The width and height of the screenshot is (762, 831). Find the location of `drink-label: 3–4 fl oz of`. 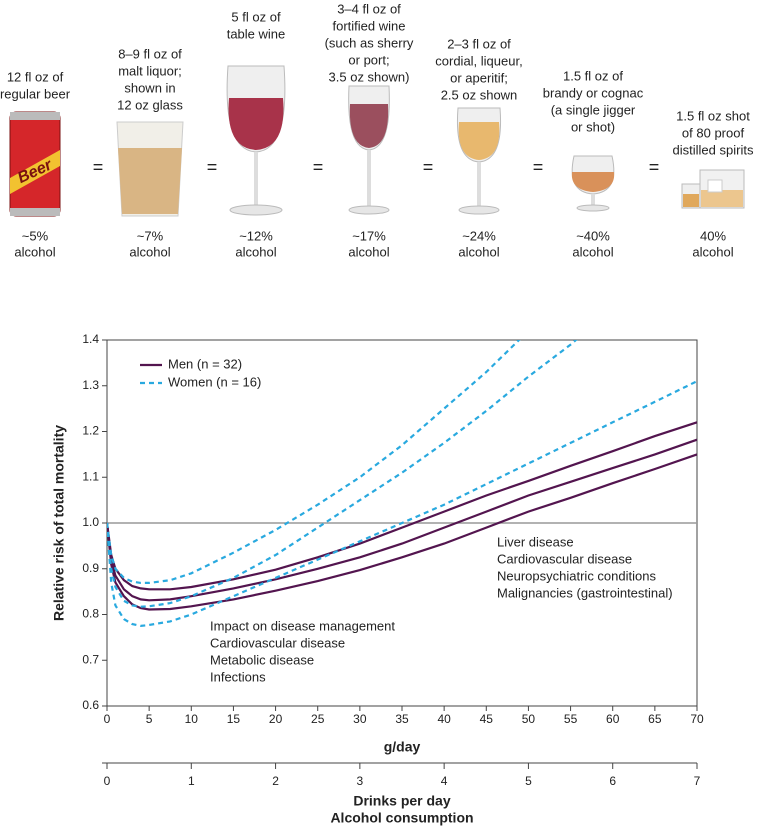

drink-label: 3–4 fl oz of is located at coordinates (369, 8).